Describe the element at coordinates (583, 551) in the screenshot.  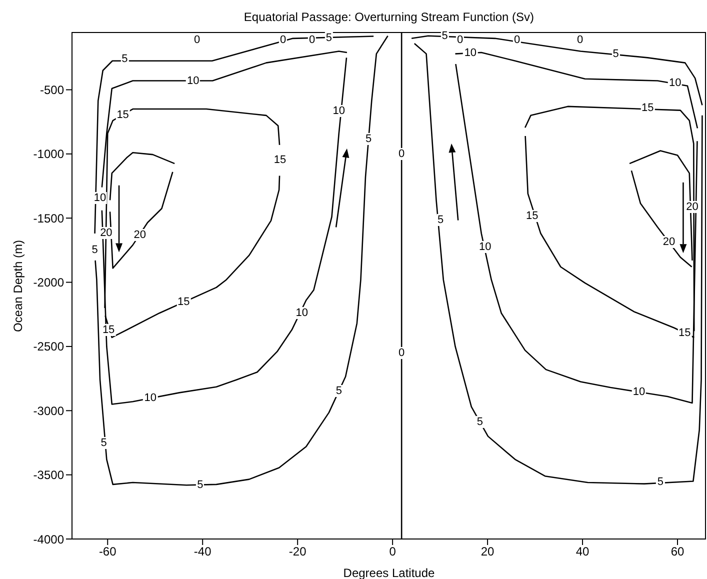
I see `x-tick-label: 40` at that location.